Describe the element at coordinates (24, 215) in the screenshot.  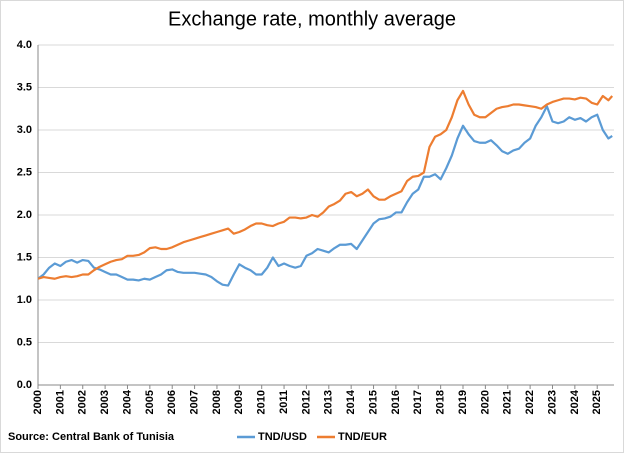
I see `y-tick-label: 2.0` at that location.